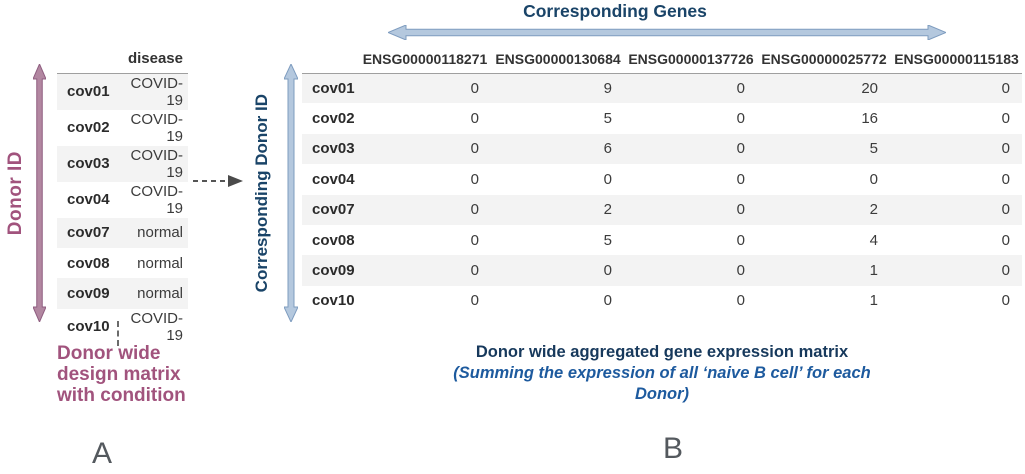 The height and width of the screenshot is (474, 1025). Describe the element at coordinates (121, 395) in the screenshot. I see `caption-line: with condition` at that location.